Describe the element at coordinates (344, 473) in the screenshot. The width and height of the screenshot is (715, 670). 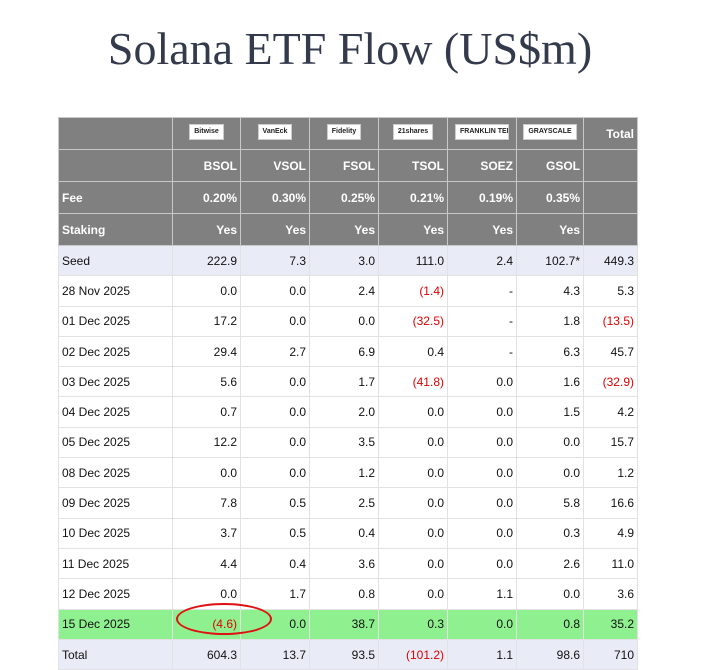
I see `cell: 1.2` at that location.